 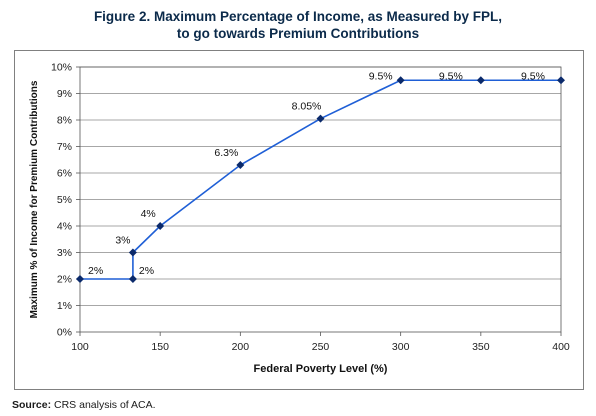 What do you see at coordinates (64, 253) in the screenshot?
I see `y-tick-label: 3%` at bounding box center [64, 253].